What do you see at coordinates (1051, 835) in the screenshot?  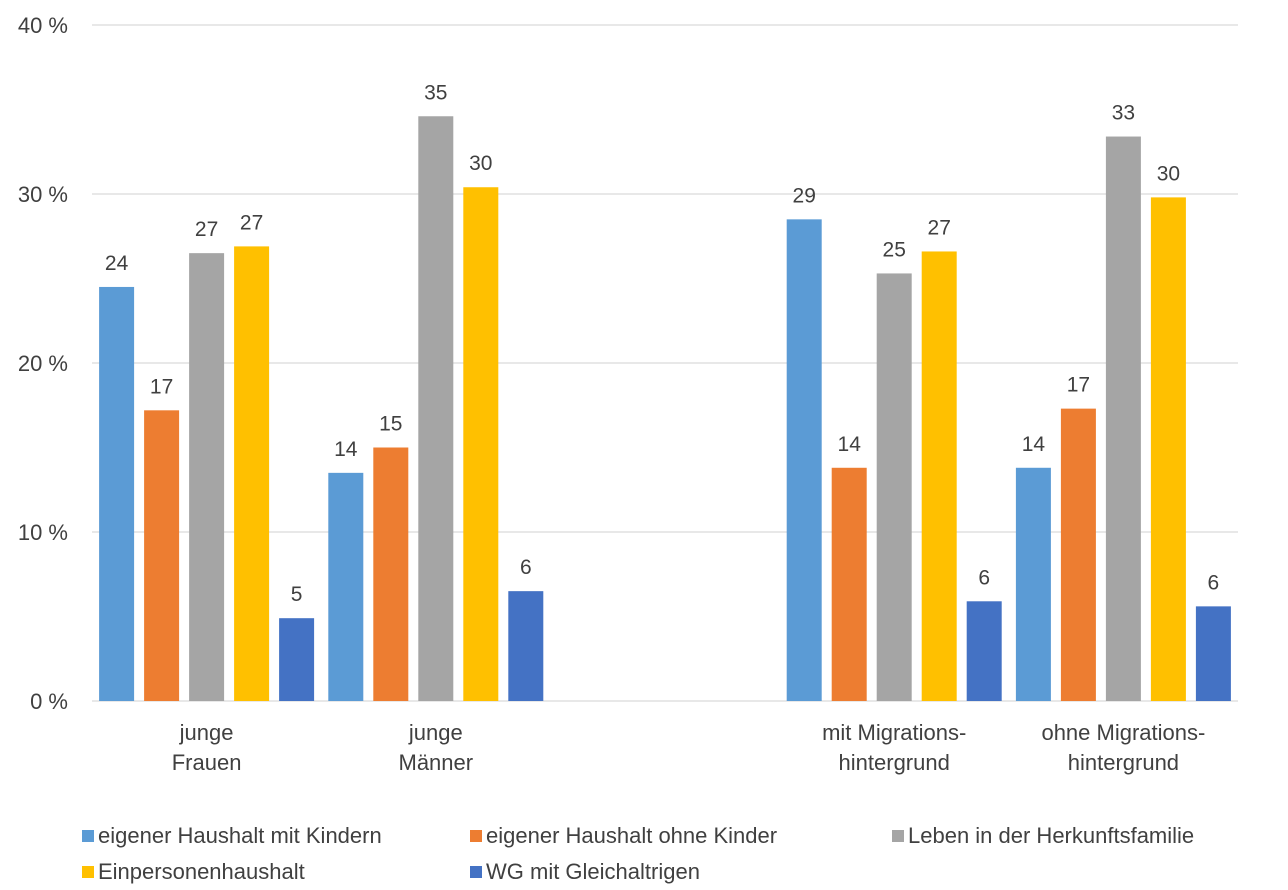 I see `legend-label: Leben in der Herkunftsfamilie` at bounding box center [1051, 835].